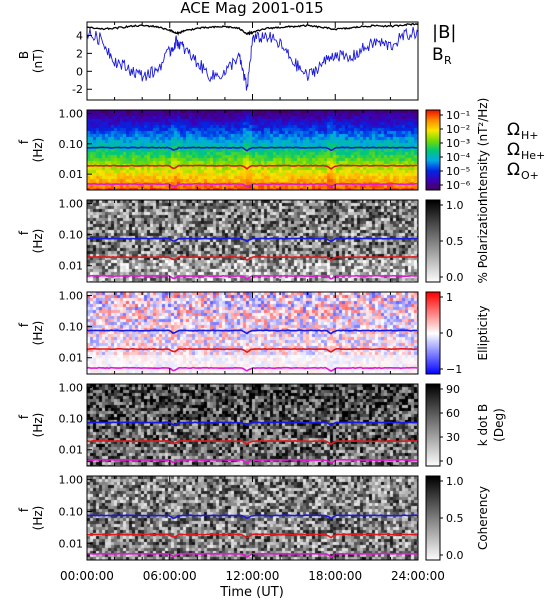 The image size is (550, 600). What do you see at coordinates (71, 113) in the screenshot?
I see `y-tick-label-intensity: 1.00` at bounding box center [71, 113].